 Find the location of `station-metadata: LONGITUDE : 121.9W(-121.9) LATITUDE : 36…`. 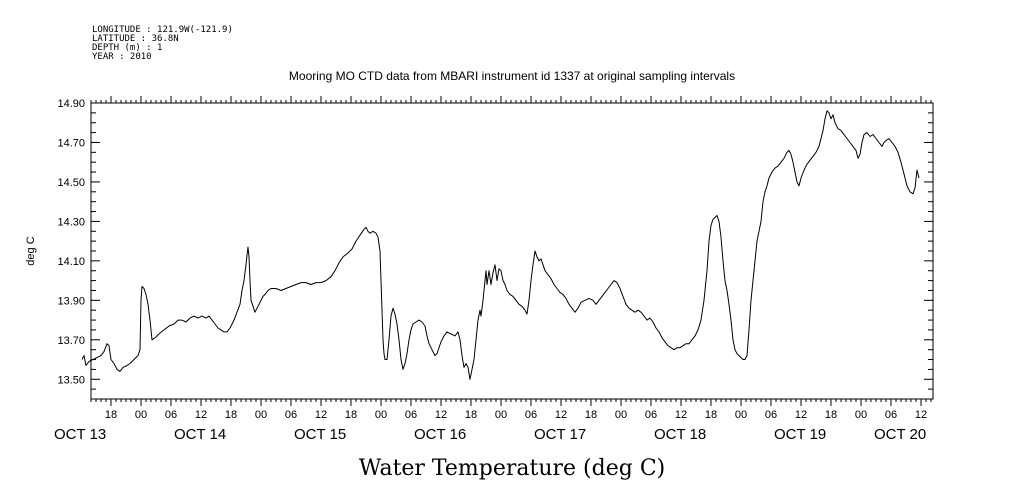

station-metadata: LONGITUDE : 121.9W(-121.9) LATITUDE : 36… is located at coordinates (162, 43).